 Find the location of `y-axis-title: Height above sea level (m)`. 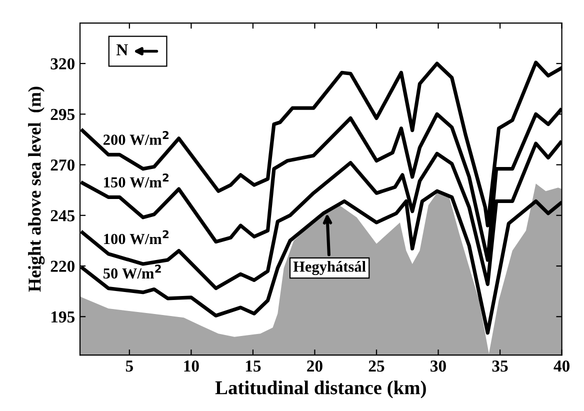

y-axis-title: Height above sea level (m) is located at coordinates (36, 189).